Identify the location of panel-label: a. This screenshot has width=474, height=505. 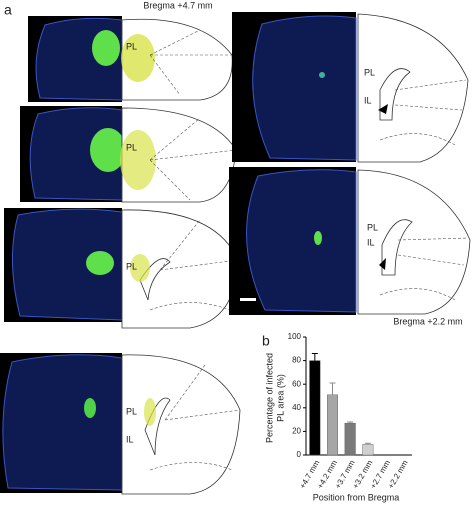
(8, 10).